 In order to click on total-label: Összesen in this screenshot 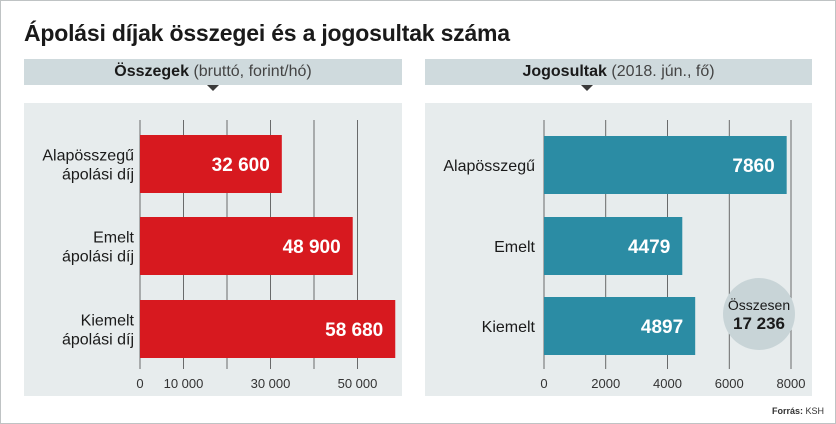, I will do `click(759, 304)`.